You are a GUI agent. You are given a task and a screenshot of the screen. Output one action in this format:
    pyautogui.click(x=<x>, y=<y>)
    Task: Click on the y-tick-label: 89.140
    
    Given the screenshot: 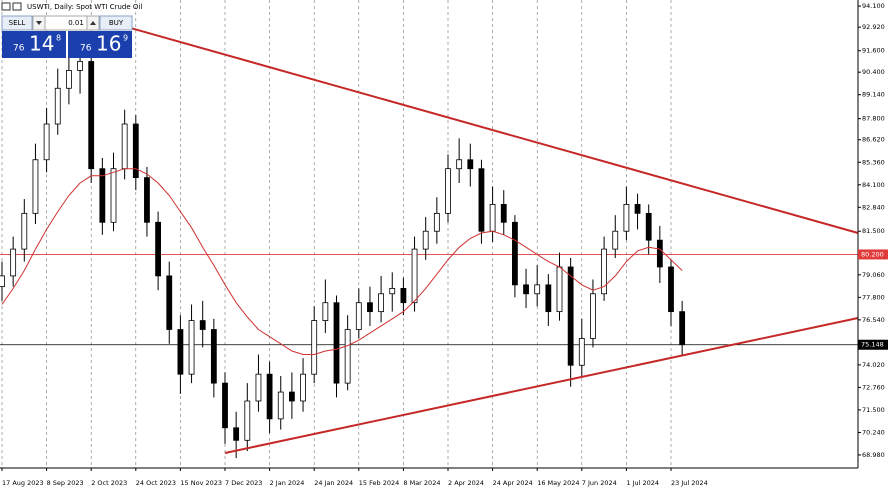 What is the action you would take?
    pyautogui.click(x=873, y=95)
    